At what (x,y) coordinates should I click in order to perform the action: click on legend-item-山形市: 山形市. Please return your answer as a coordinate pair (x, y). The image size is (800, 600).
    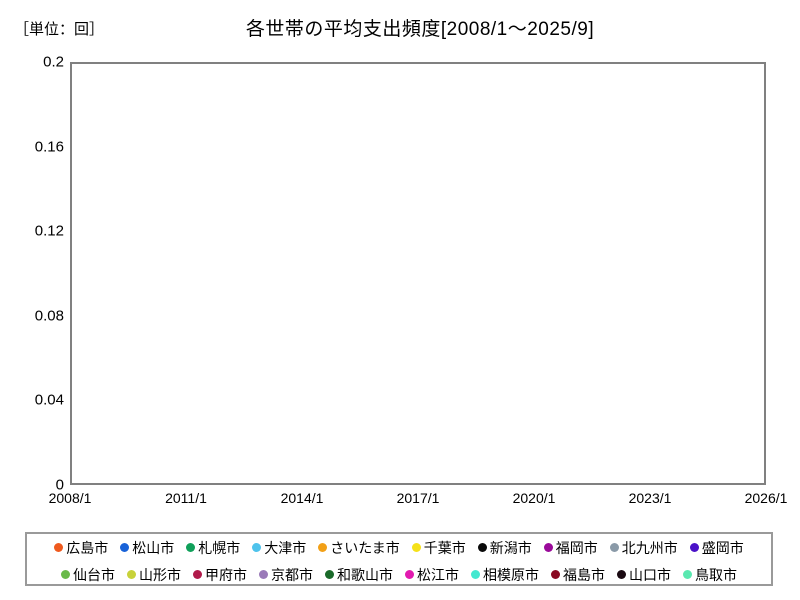
    Looking at the image, I should click on (154, 575).